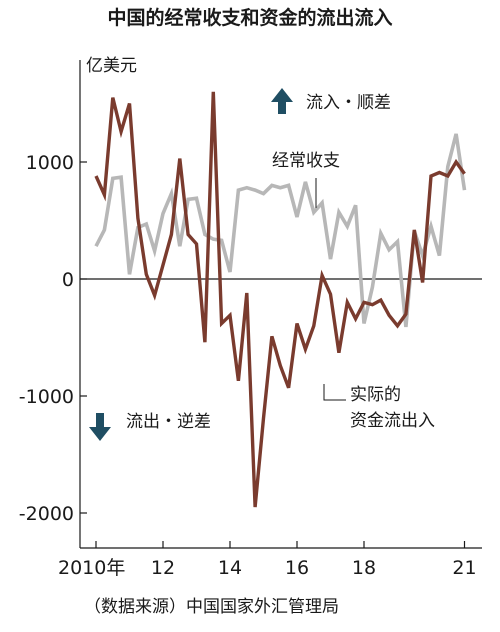 The width and height of the screenshot is (500, 632). Describe the element at coordinates (297, 568) in the screenshot. I see `x-tick-label: 16` at that location.